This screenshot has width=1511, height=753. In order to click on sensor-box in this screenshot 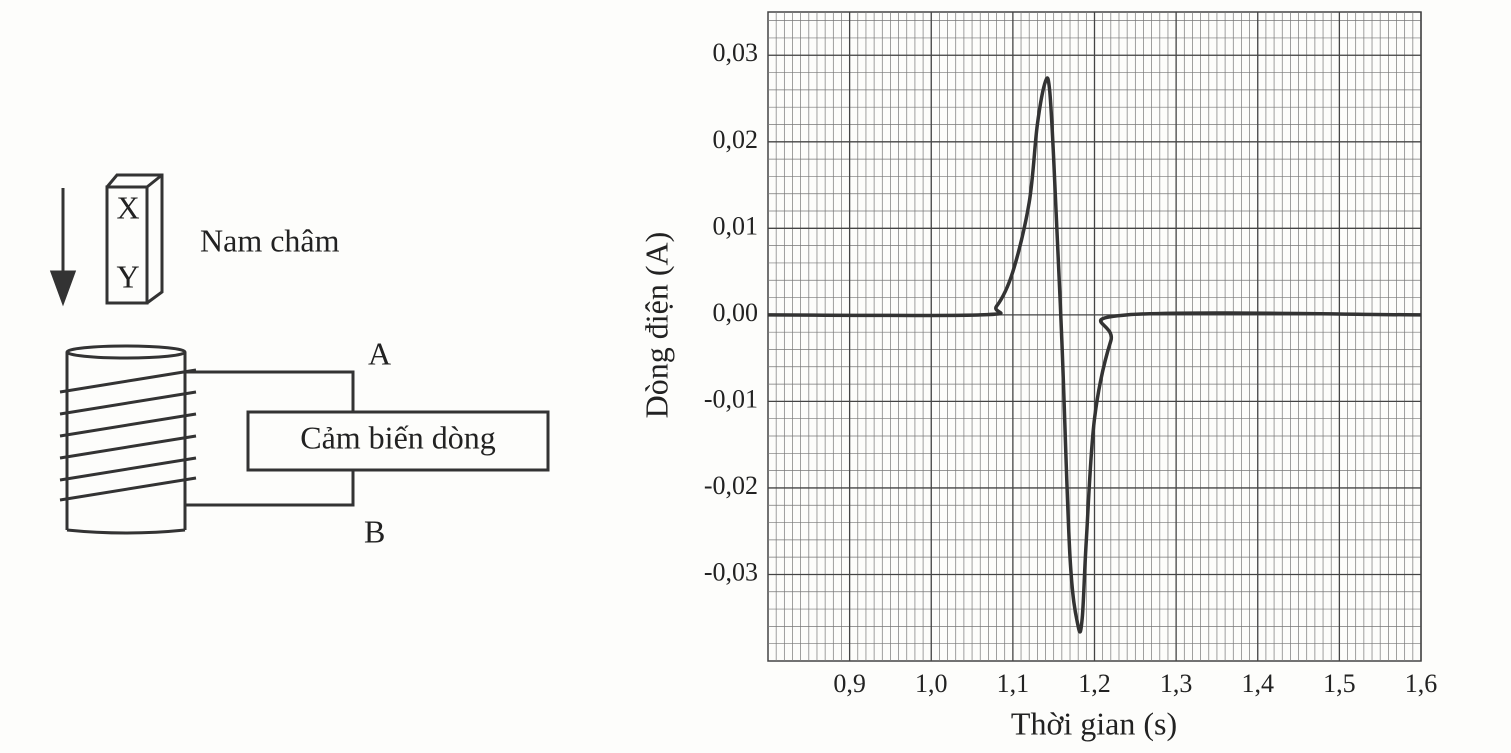, I will do `click(398, 441)`.